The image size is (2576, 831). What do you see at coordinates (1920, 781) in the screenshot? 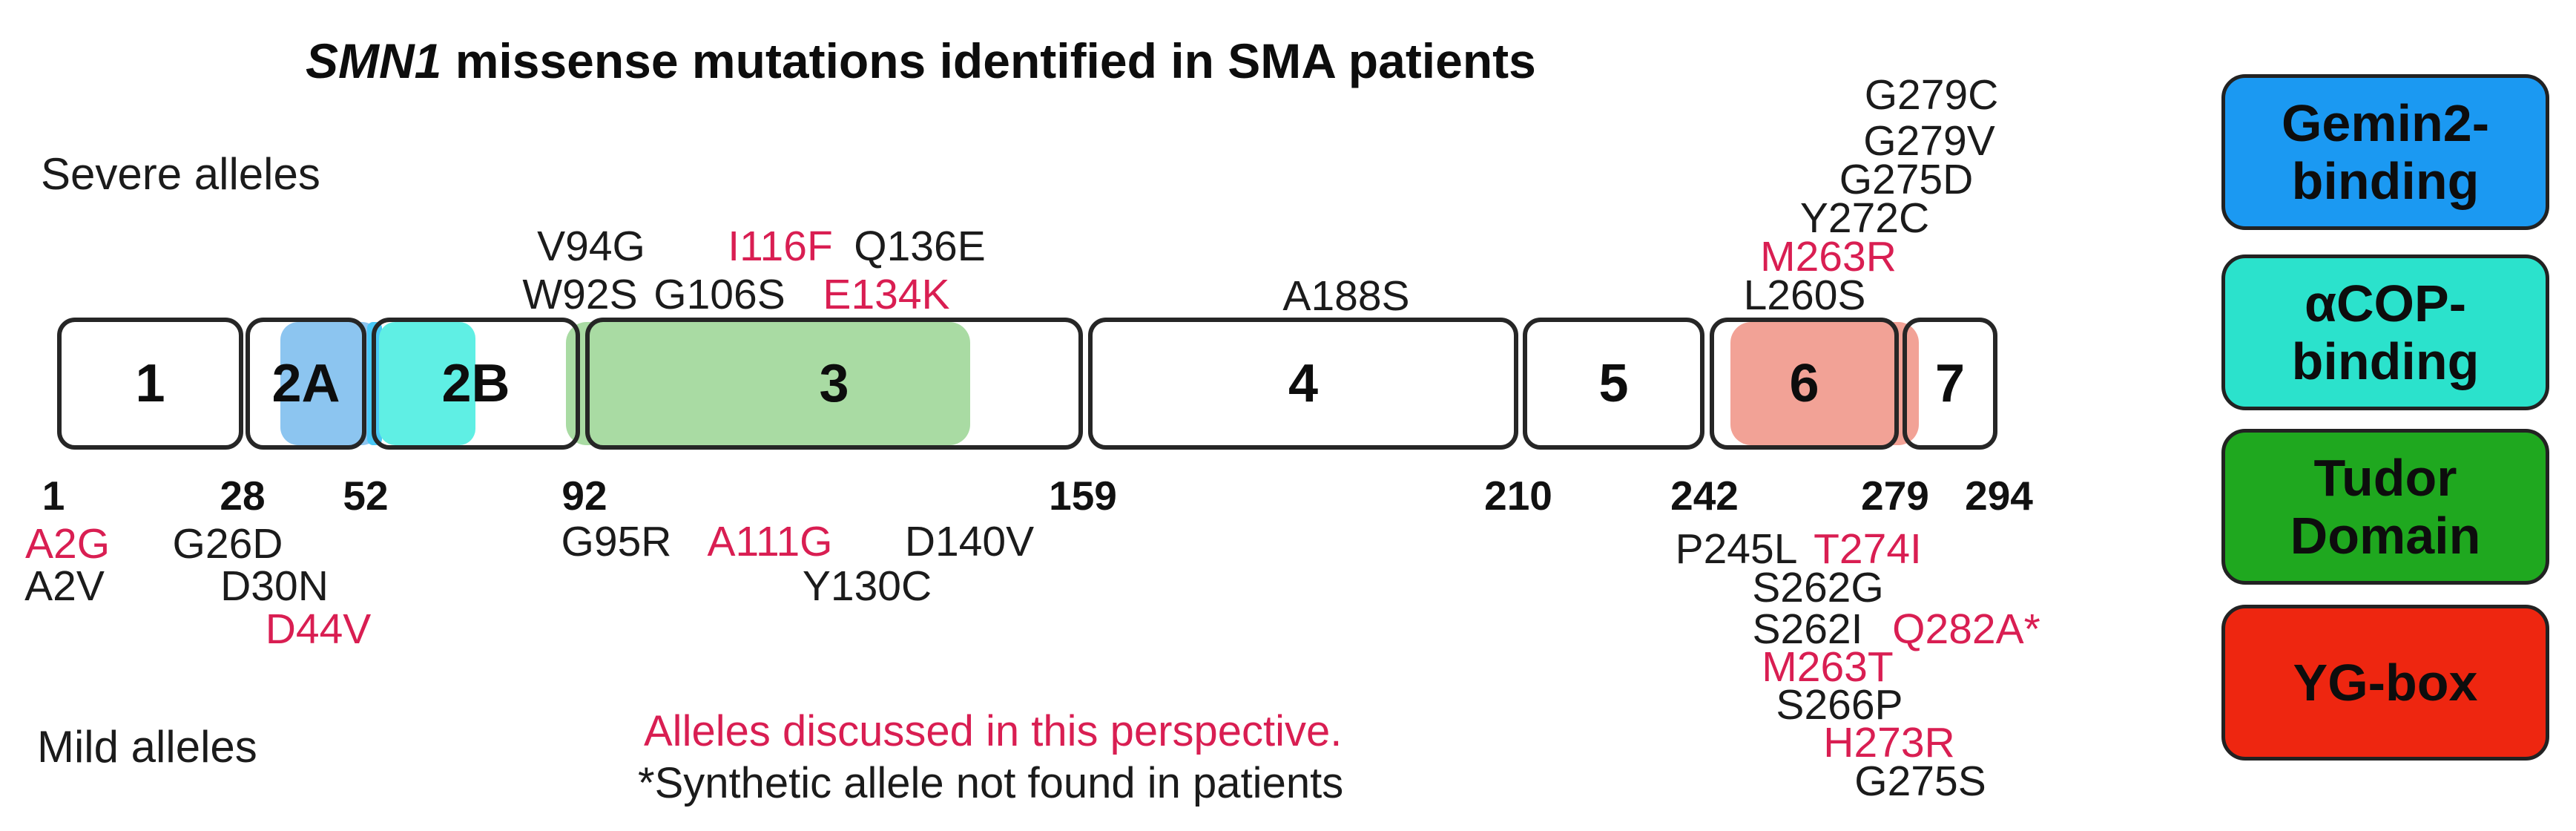
I see `mutation-label: G275S` at bounding box center [1920, 781].